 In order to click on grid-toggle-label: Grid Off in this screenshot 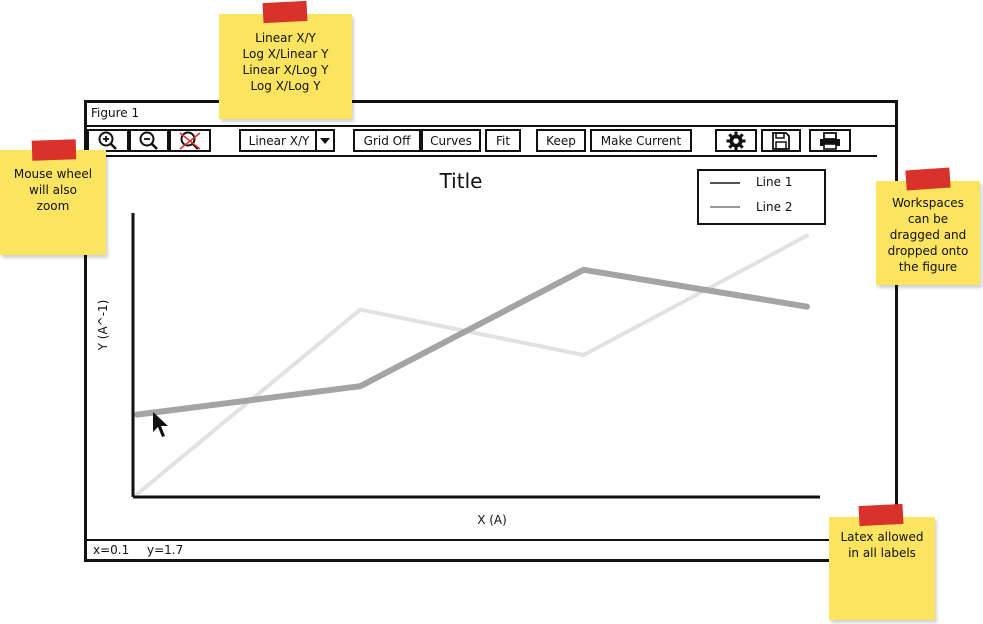, I will do `click(387, 140)`.